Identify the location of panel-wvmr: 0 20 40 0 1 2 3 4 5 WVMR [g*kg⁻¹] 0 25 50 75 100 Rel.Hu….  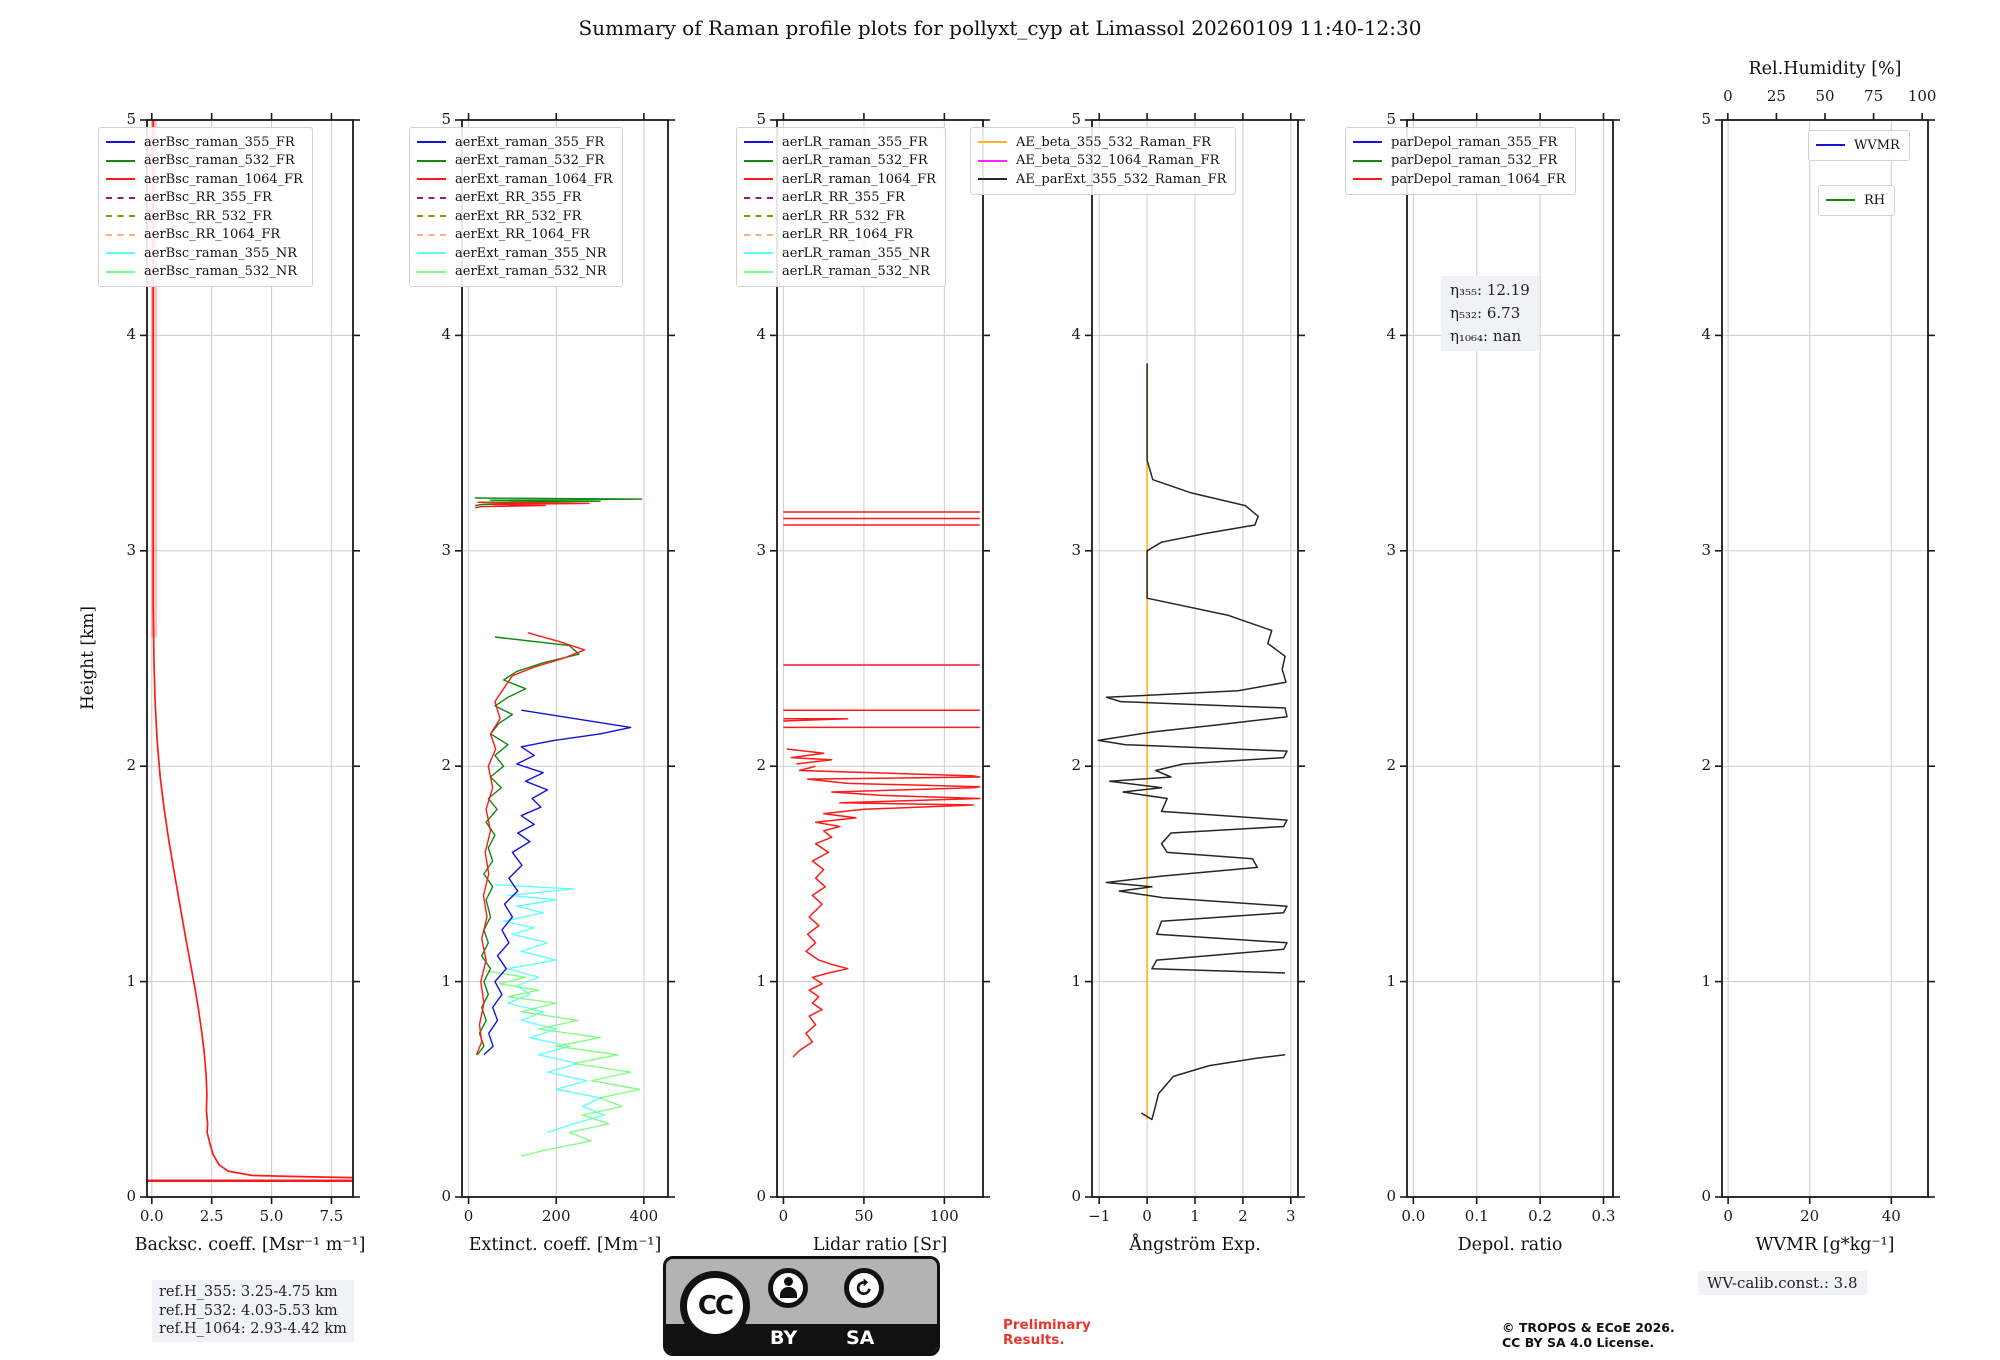
(1818, 657).